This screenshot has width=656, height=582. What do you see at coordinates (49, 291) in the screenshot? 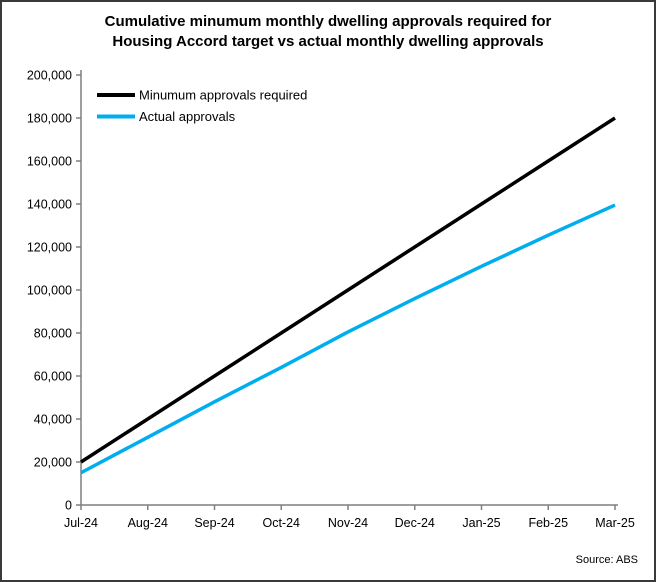
I see `y-axis-tick-label: 100,000` at bounding box center [49, 291].